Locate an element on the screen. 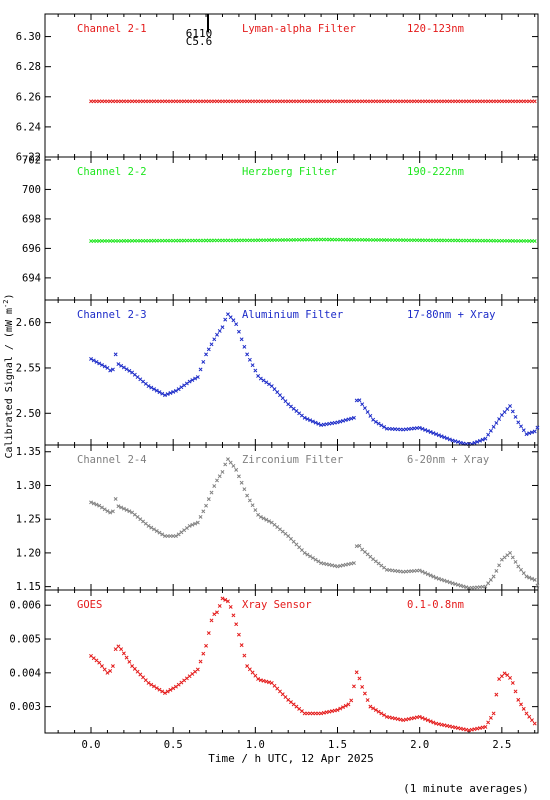 The width and height of the screenshot is (550, 800). y-tick-label: 2.55 is located at coordinates (28, 368).